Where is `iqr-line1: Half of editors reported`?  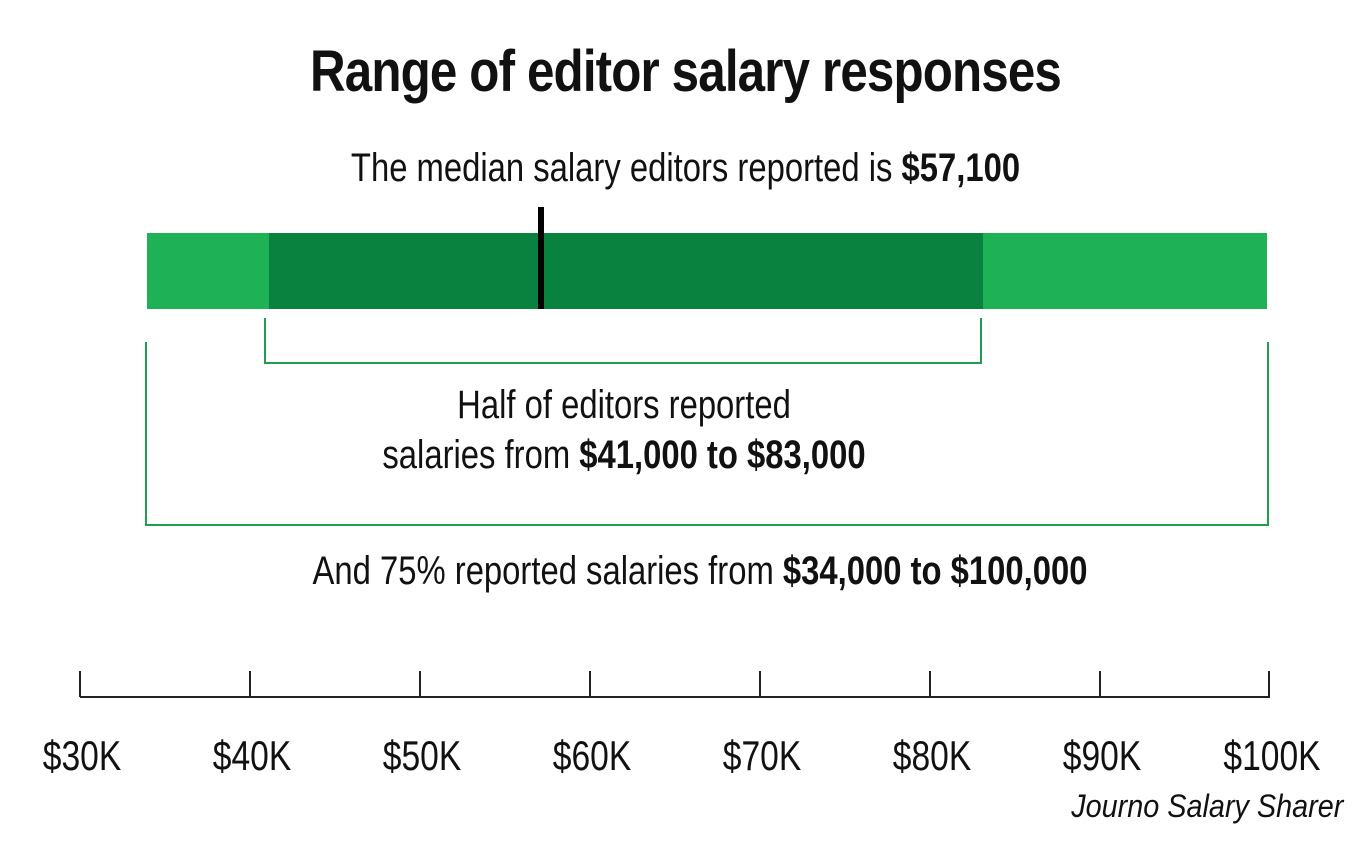
iqr-line1: Half of editors reported is located at coordinates (624, 405).